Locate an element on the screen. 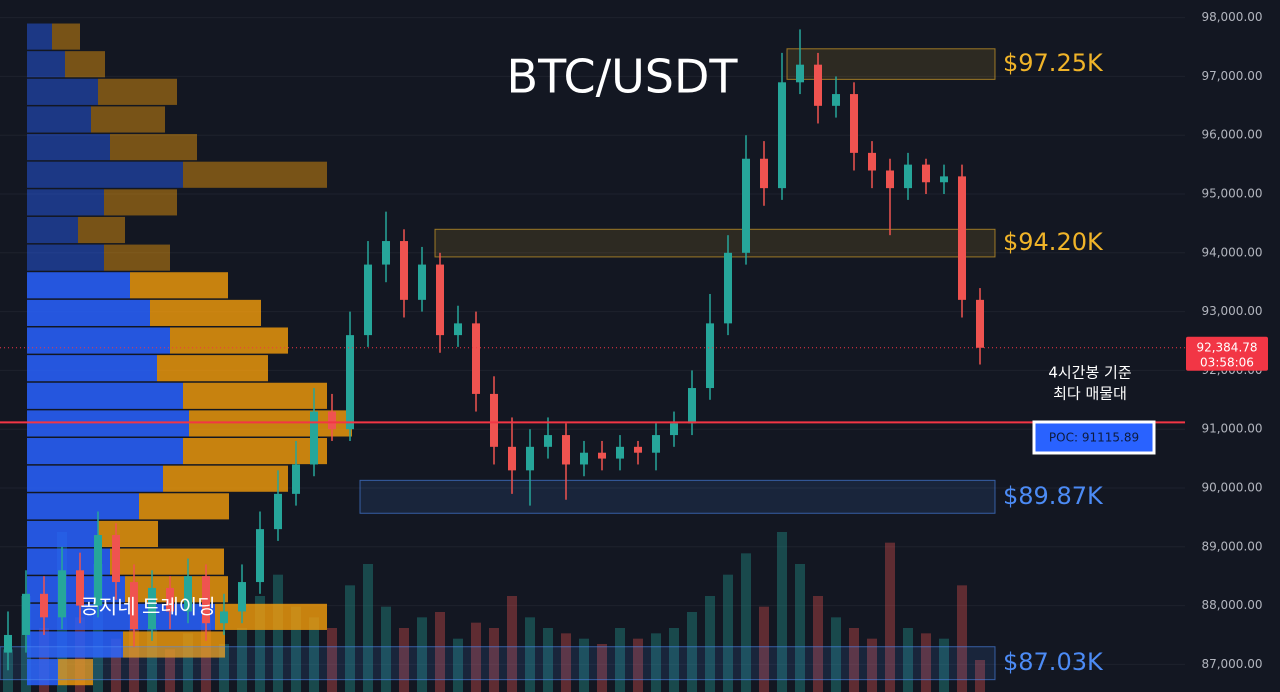  poc-label: POC: 91115.89 is located at coordinates (1094, 438).